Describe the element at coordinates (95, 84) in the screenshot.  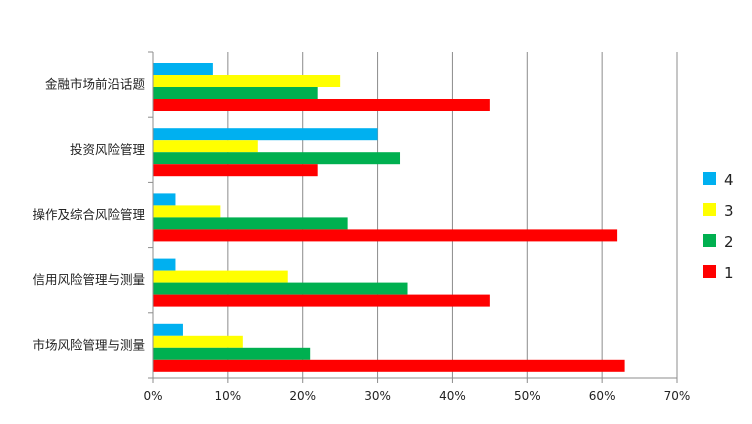
I see `category-label: 金融市场前沿话题` at that location.